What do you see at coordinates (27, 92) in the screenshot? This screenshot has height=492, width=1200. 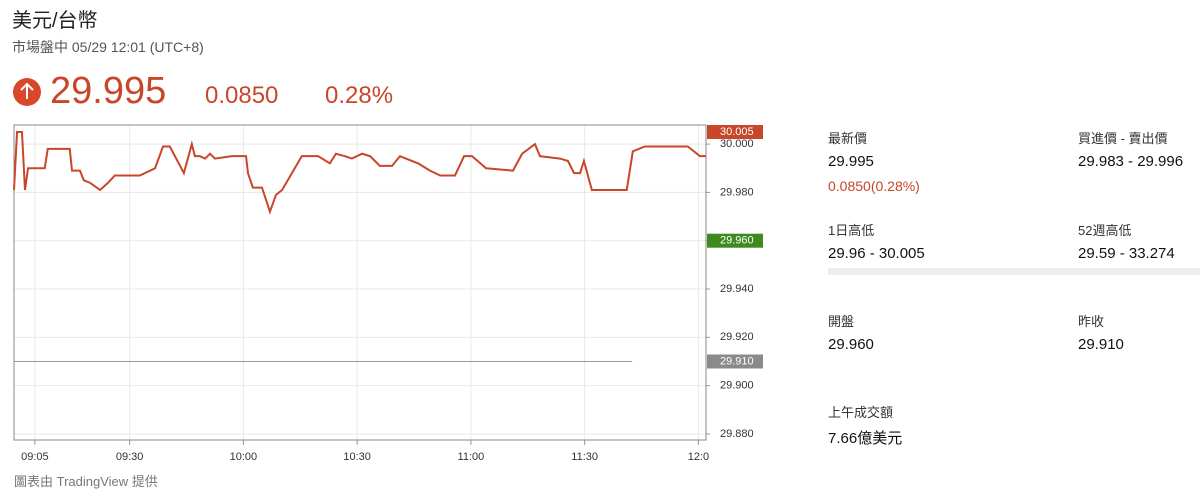 I see `up-icon` at bounding box center [27, 92].